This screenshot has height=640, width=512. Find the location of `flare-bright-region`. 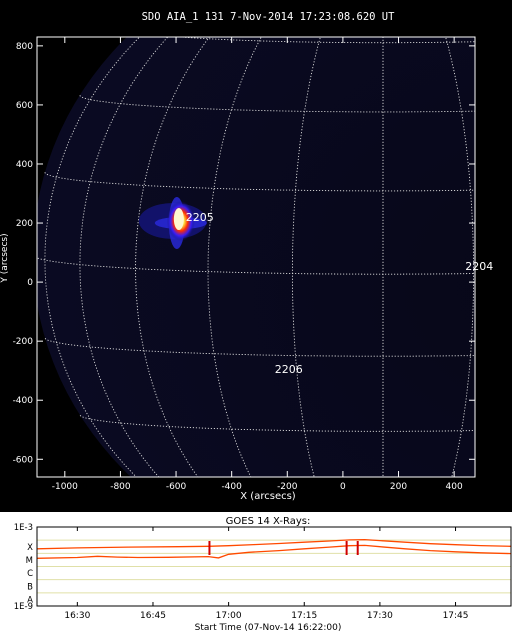

flare-bright-region is located at coordinates (172, 223).